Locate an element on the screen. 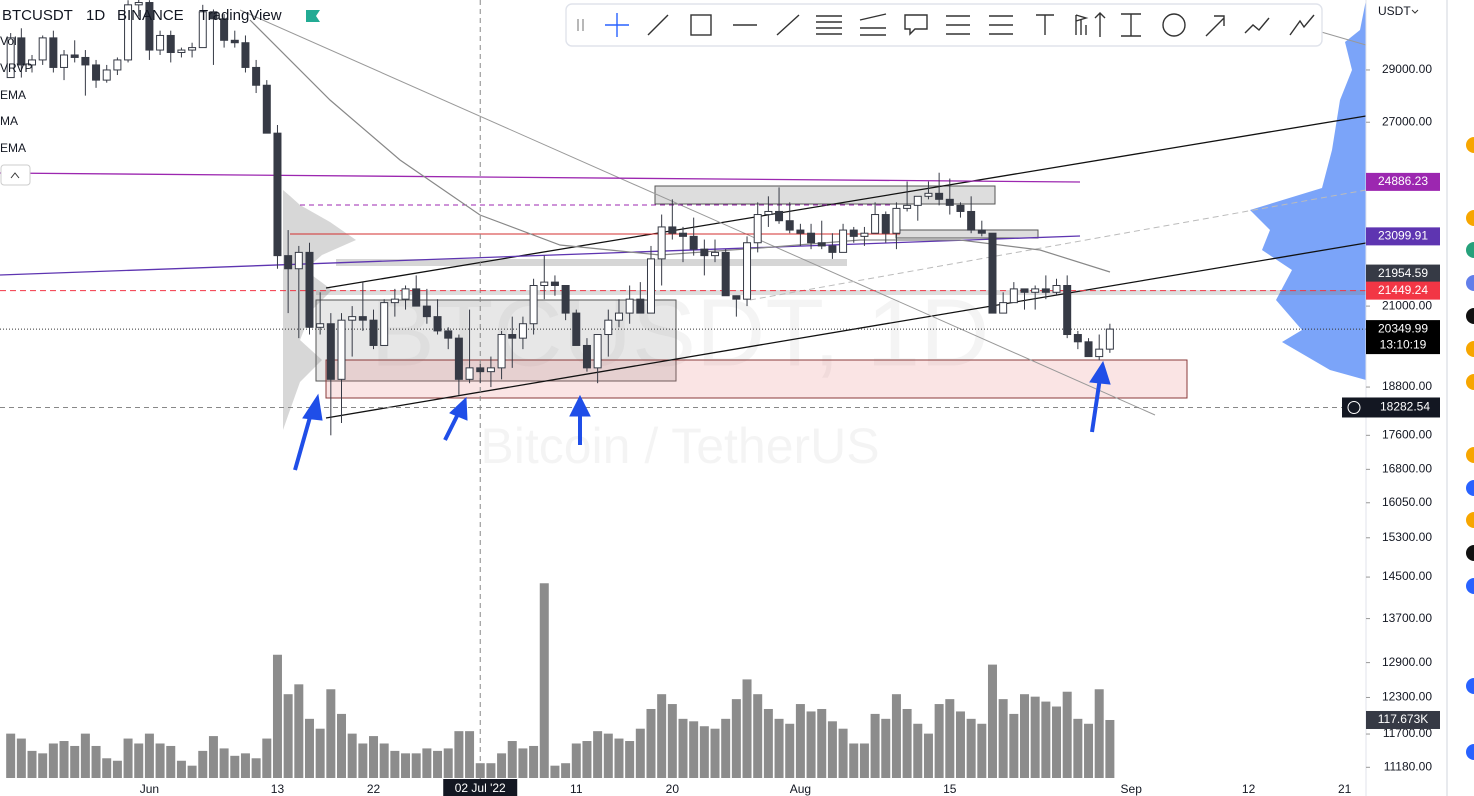 Image resolution: width=1474 pixels, height=796 pixels. exchange: BINANCE is located at coordinates (150, 15).